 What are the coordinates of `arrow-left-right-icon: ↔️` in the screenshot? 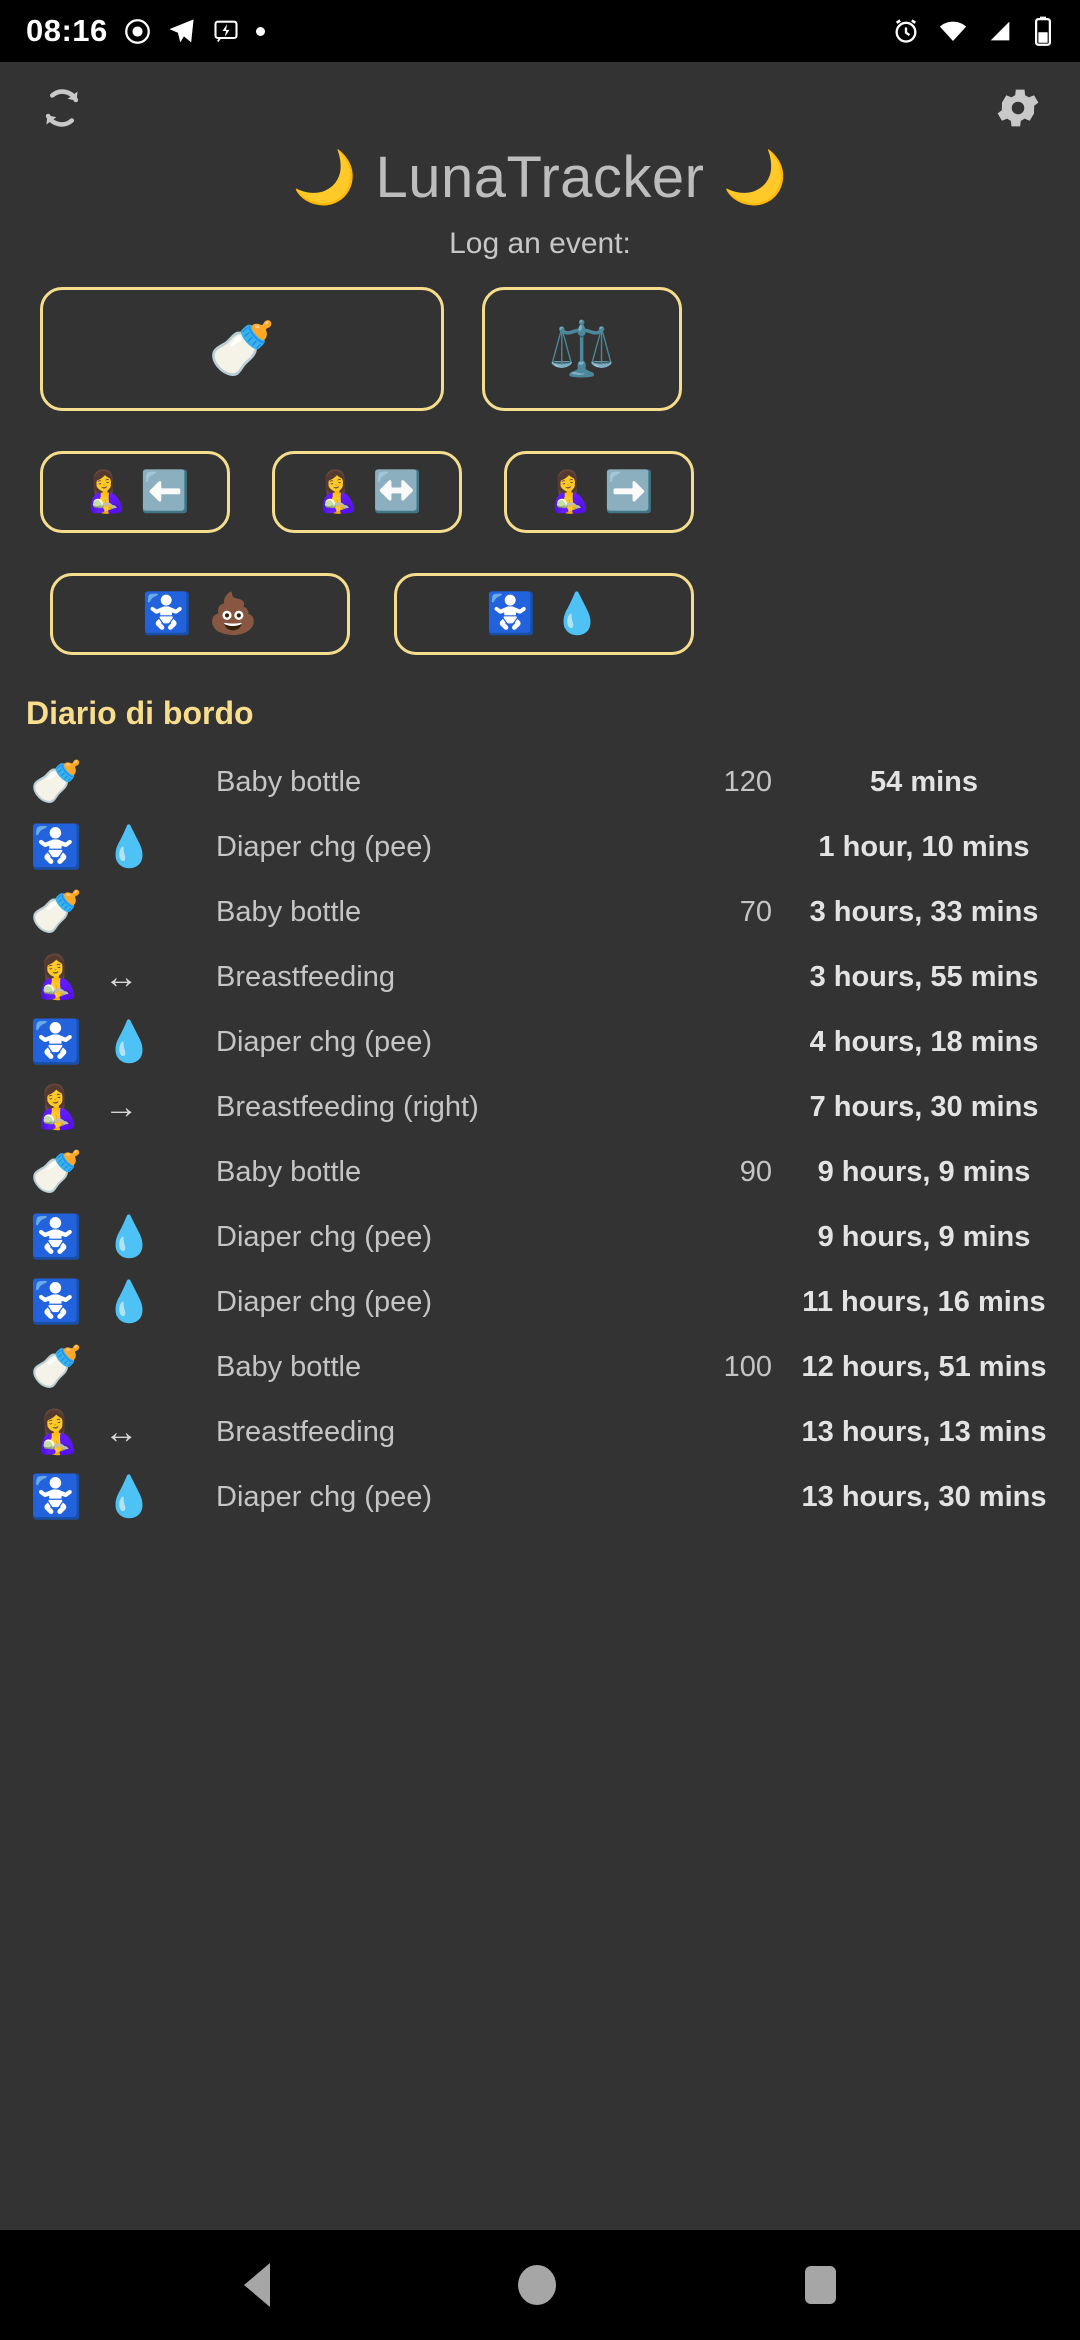 It's located at (397, 491).